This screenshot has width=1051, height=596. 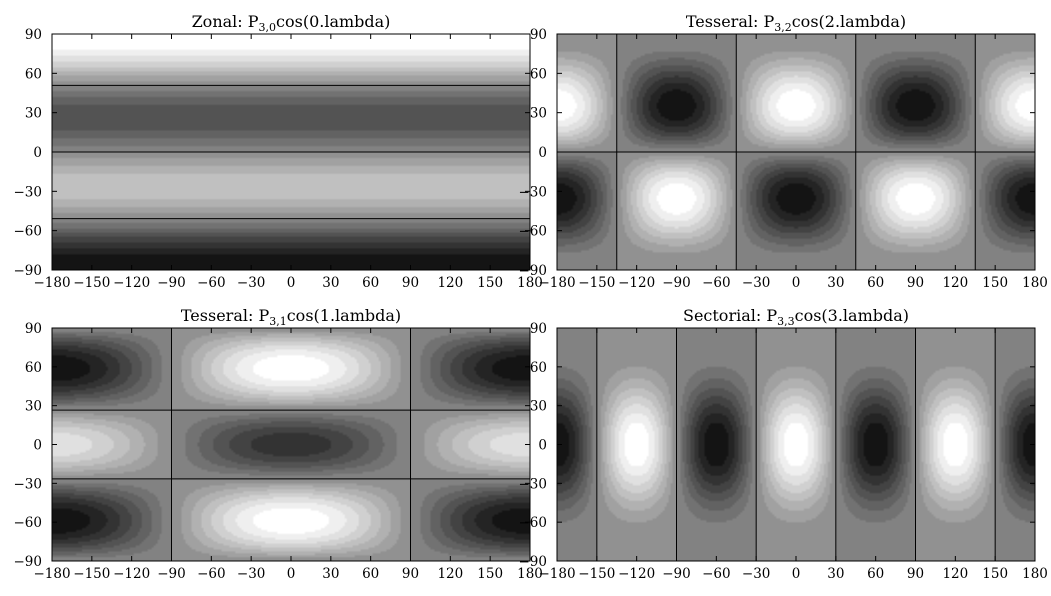 I want to click on title-suffix: cos(3.lambda), so click(x=852, y=315).